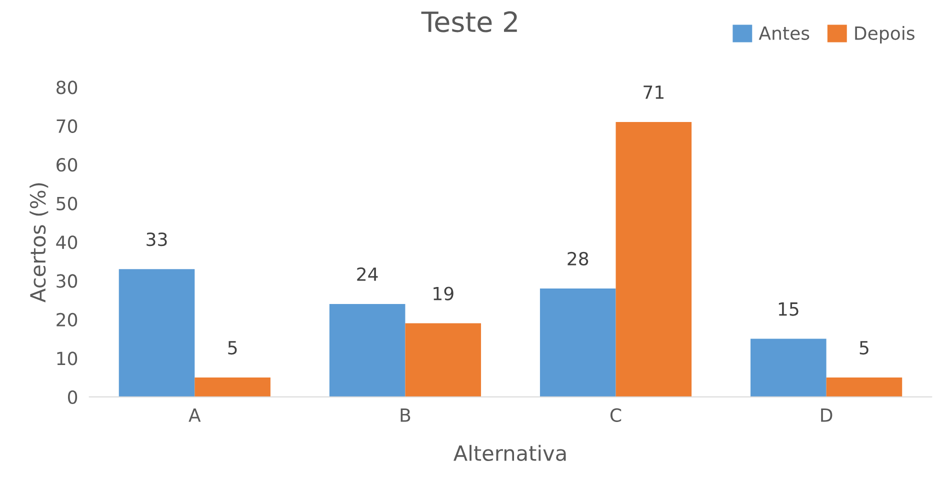  Describe the element at coordinates (67, 359) in the screenshot. I see `y-tick-label: 10` at that location.